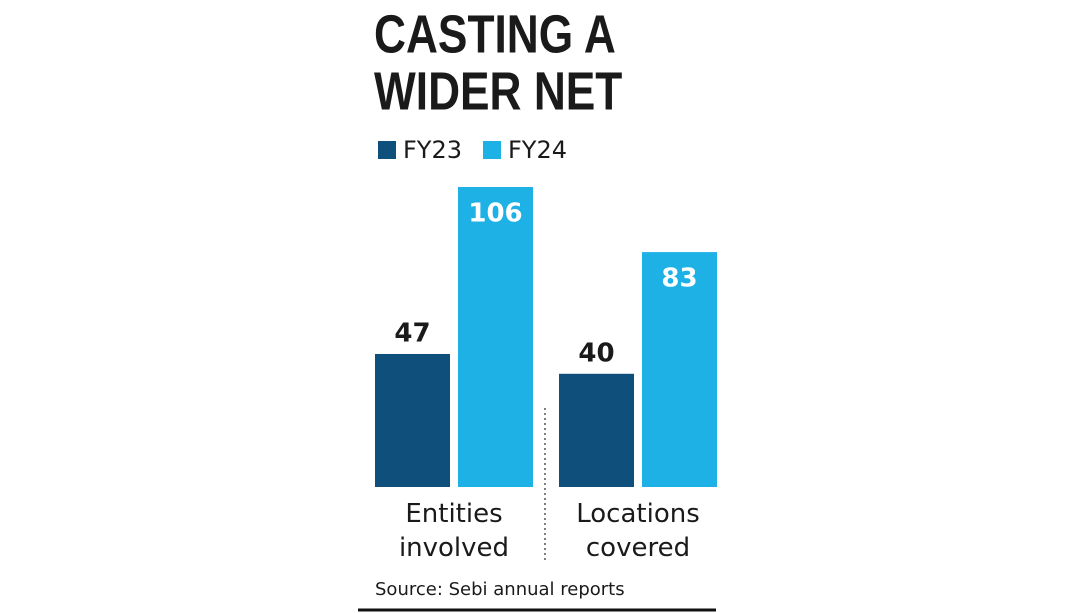  I want to click on chart-title: CASTING A, so click(495, 34).